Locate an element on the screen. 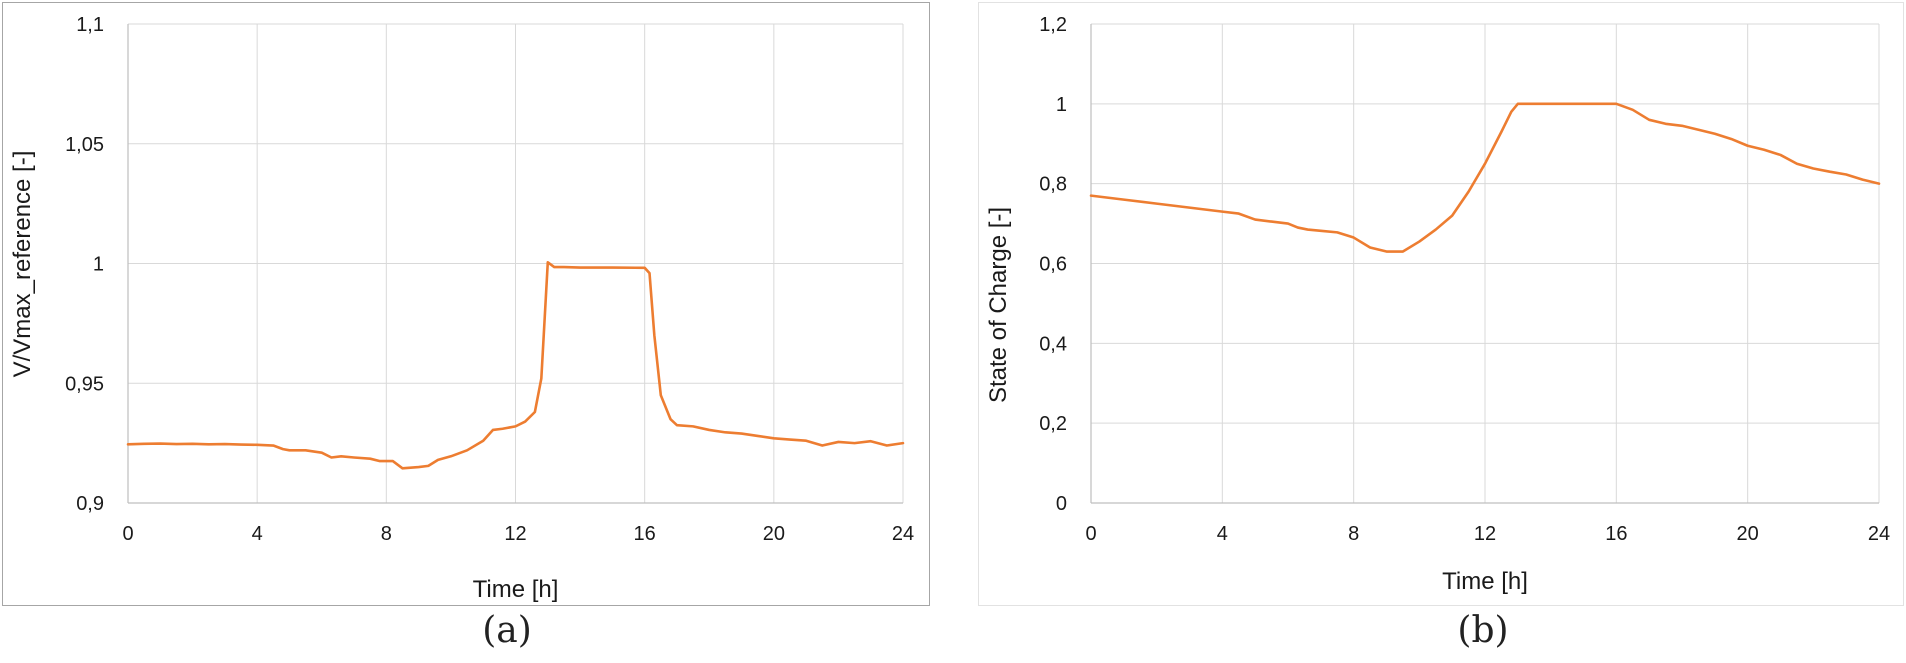 The width and height of the screenshot is (1906, 663). y-axis-title: State of Charge [-] is located at coordinates (998, 305).